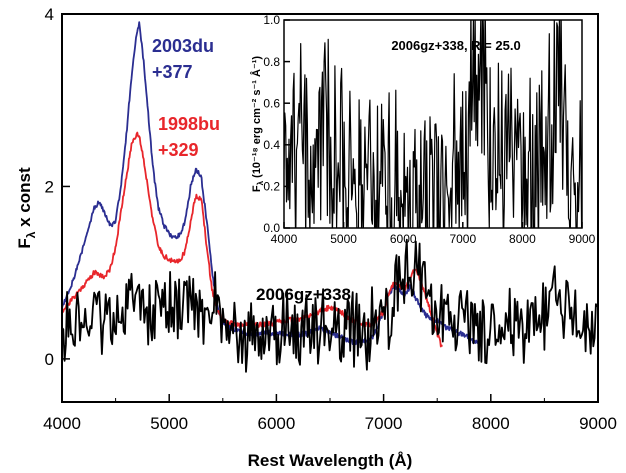 This screenshot has height=473, width=626. I want to click on label-1998bu-line1: 1998bu, so click(189, 124).